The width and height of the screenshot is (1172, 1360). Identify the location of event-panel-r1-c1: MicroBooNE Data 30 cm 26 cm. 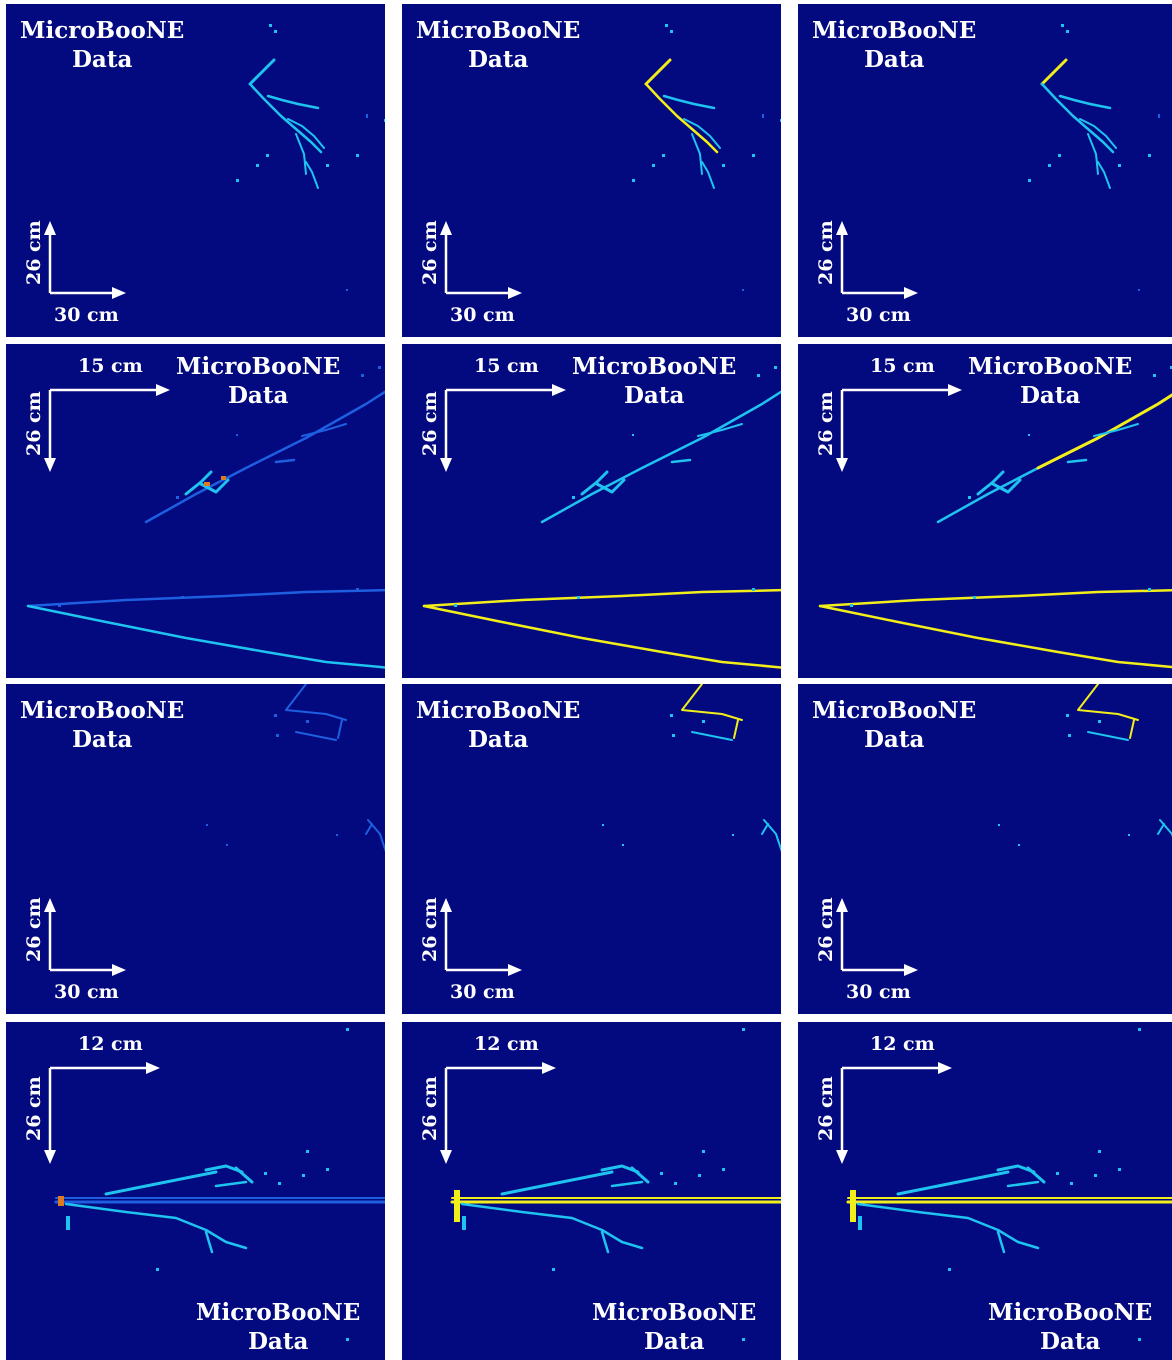
(195, 170).